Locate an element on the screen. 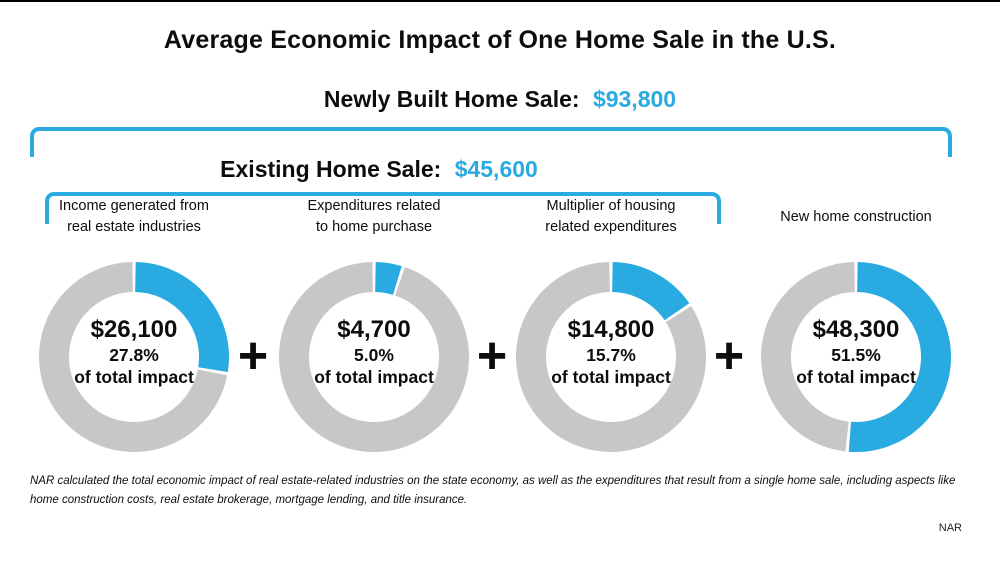  donut-center-text: $26,100 27.8% of total impact is located at coordinates (134, 357).